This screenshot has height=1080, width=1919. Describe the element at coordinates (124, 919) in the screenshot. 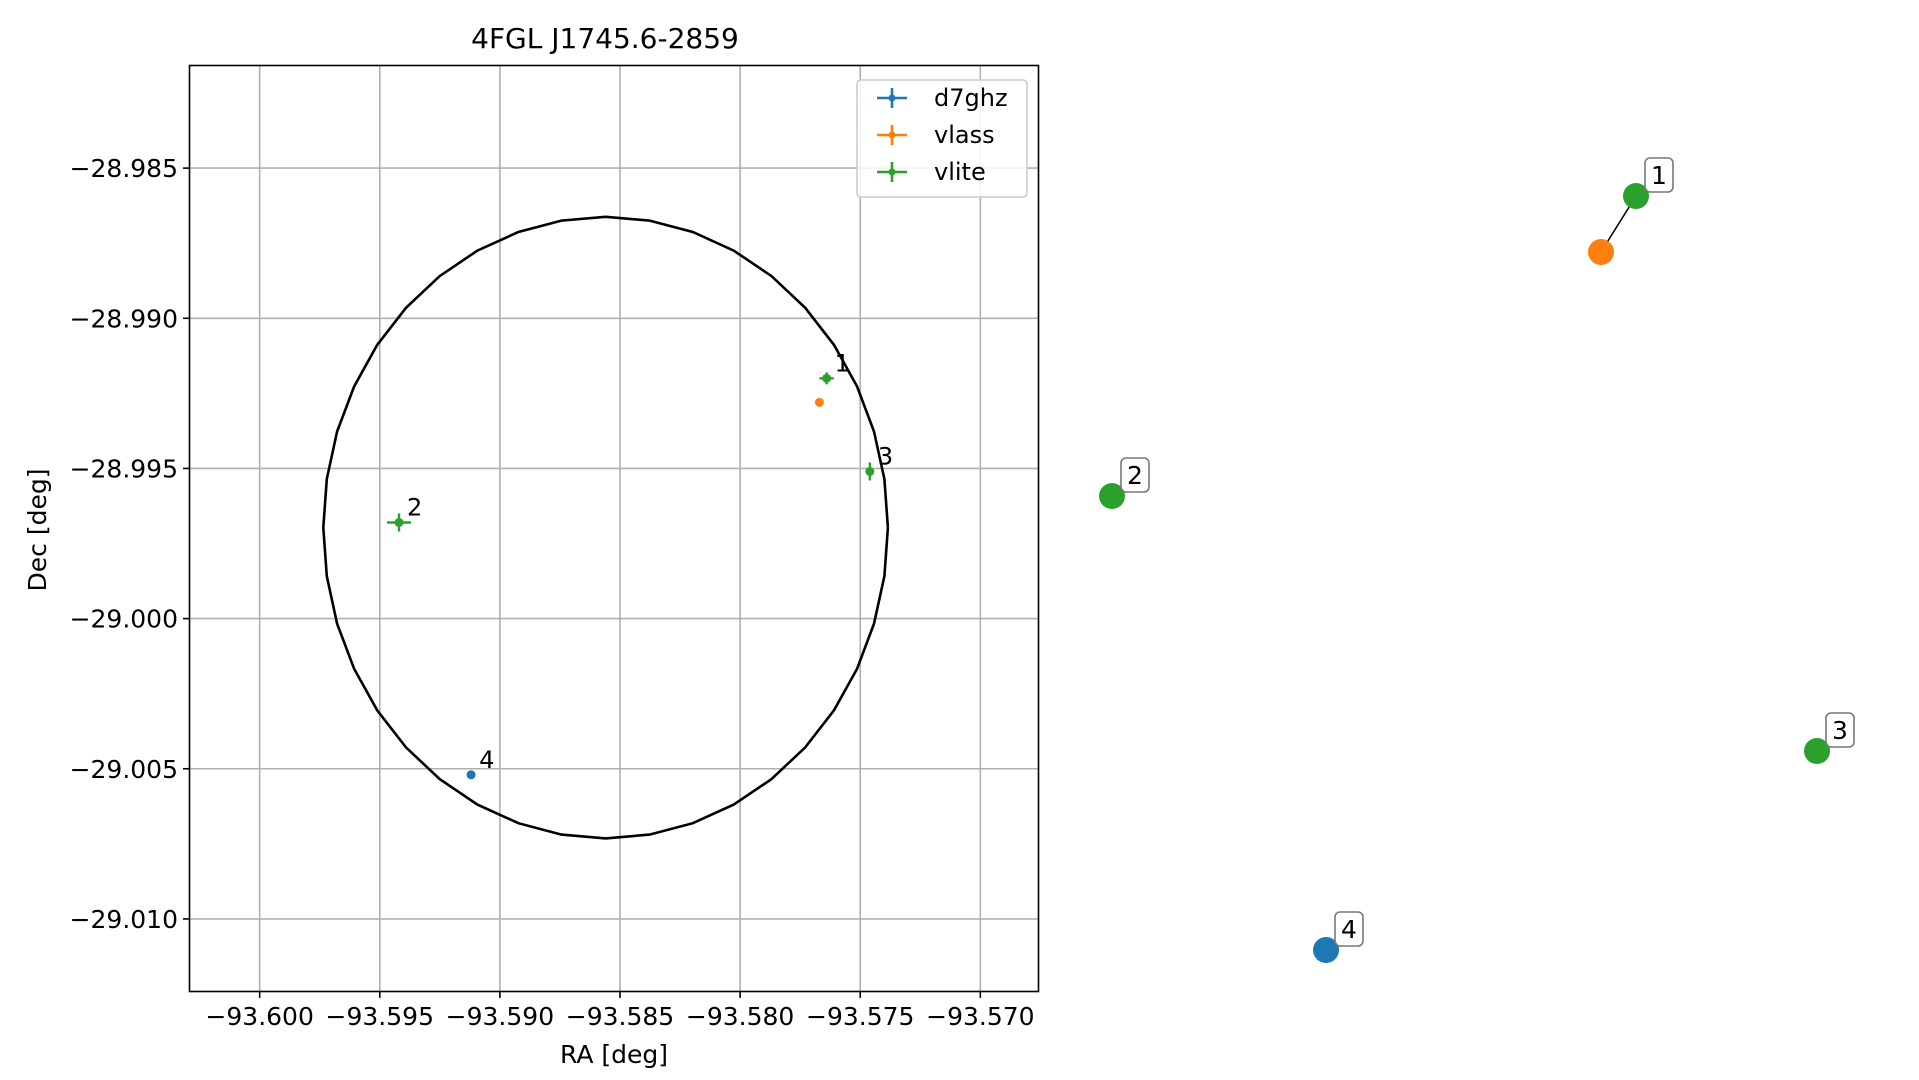

I see `y-tick-label: −29.010` at that location.